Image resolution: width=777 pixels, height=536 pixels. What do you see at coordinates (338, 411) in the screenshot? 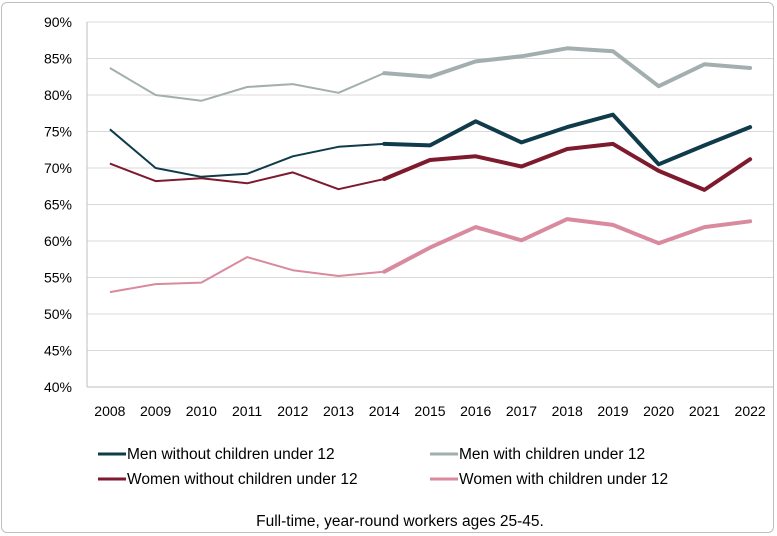
I see `x-tick-label: 2013` at bounding box center [338, 411].